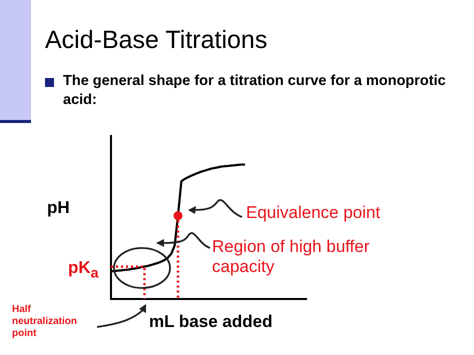 The width and height of the screenshot is (474, 355). What do you see at coordinates (291, 256) in the screenshot?
I see `annotation: Region of high buffer capacity` at bounding box center [291, 256].